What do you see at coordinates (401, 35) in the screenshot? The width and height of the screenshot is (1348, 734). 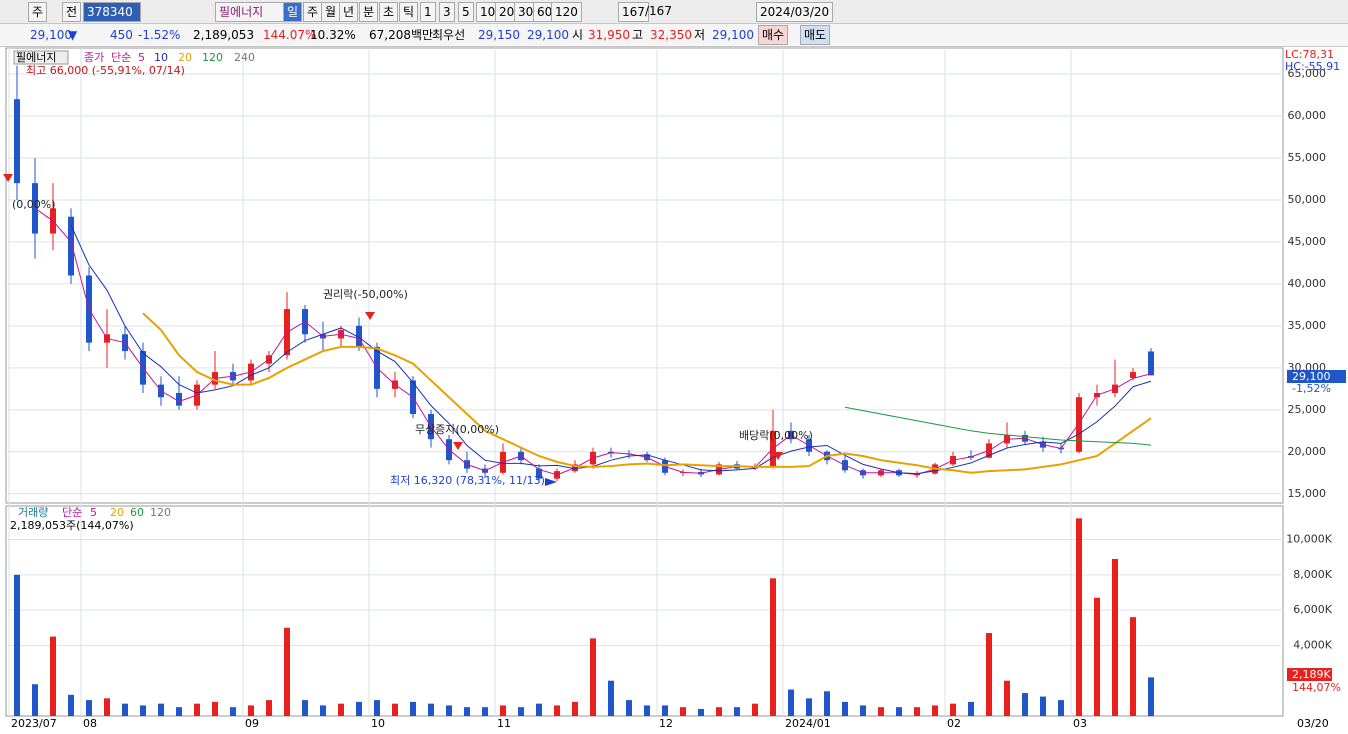 I see `quote-item: 67,208백만` at bounding box center [401, 35].